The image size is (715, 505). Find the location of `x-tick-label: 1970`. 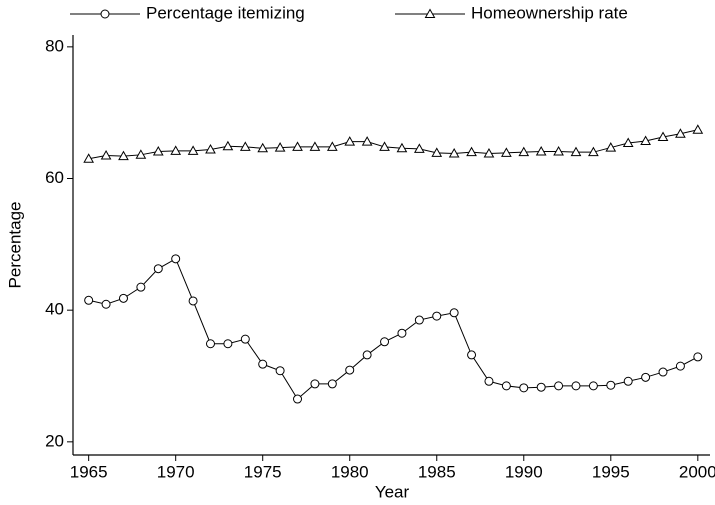

x-tick-label: 1970 is located at coordinates (176, 471).